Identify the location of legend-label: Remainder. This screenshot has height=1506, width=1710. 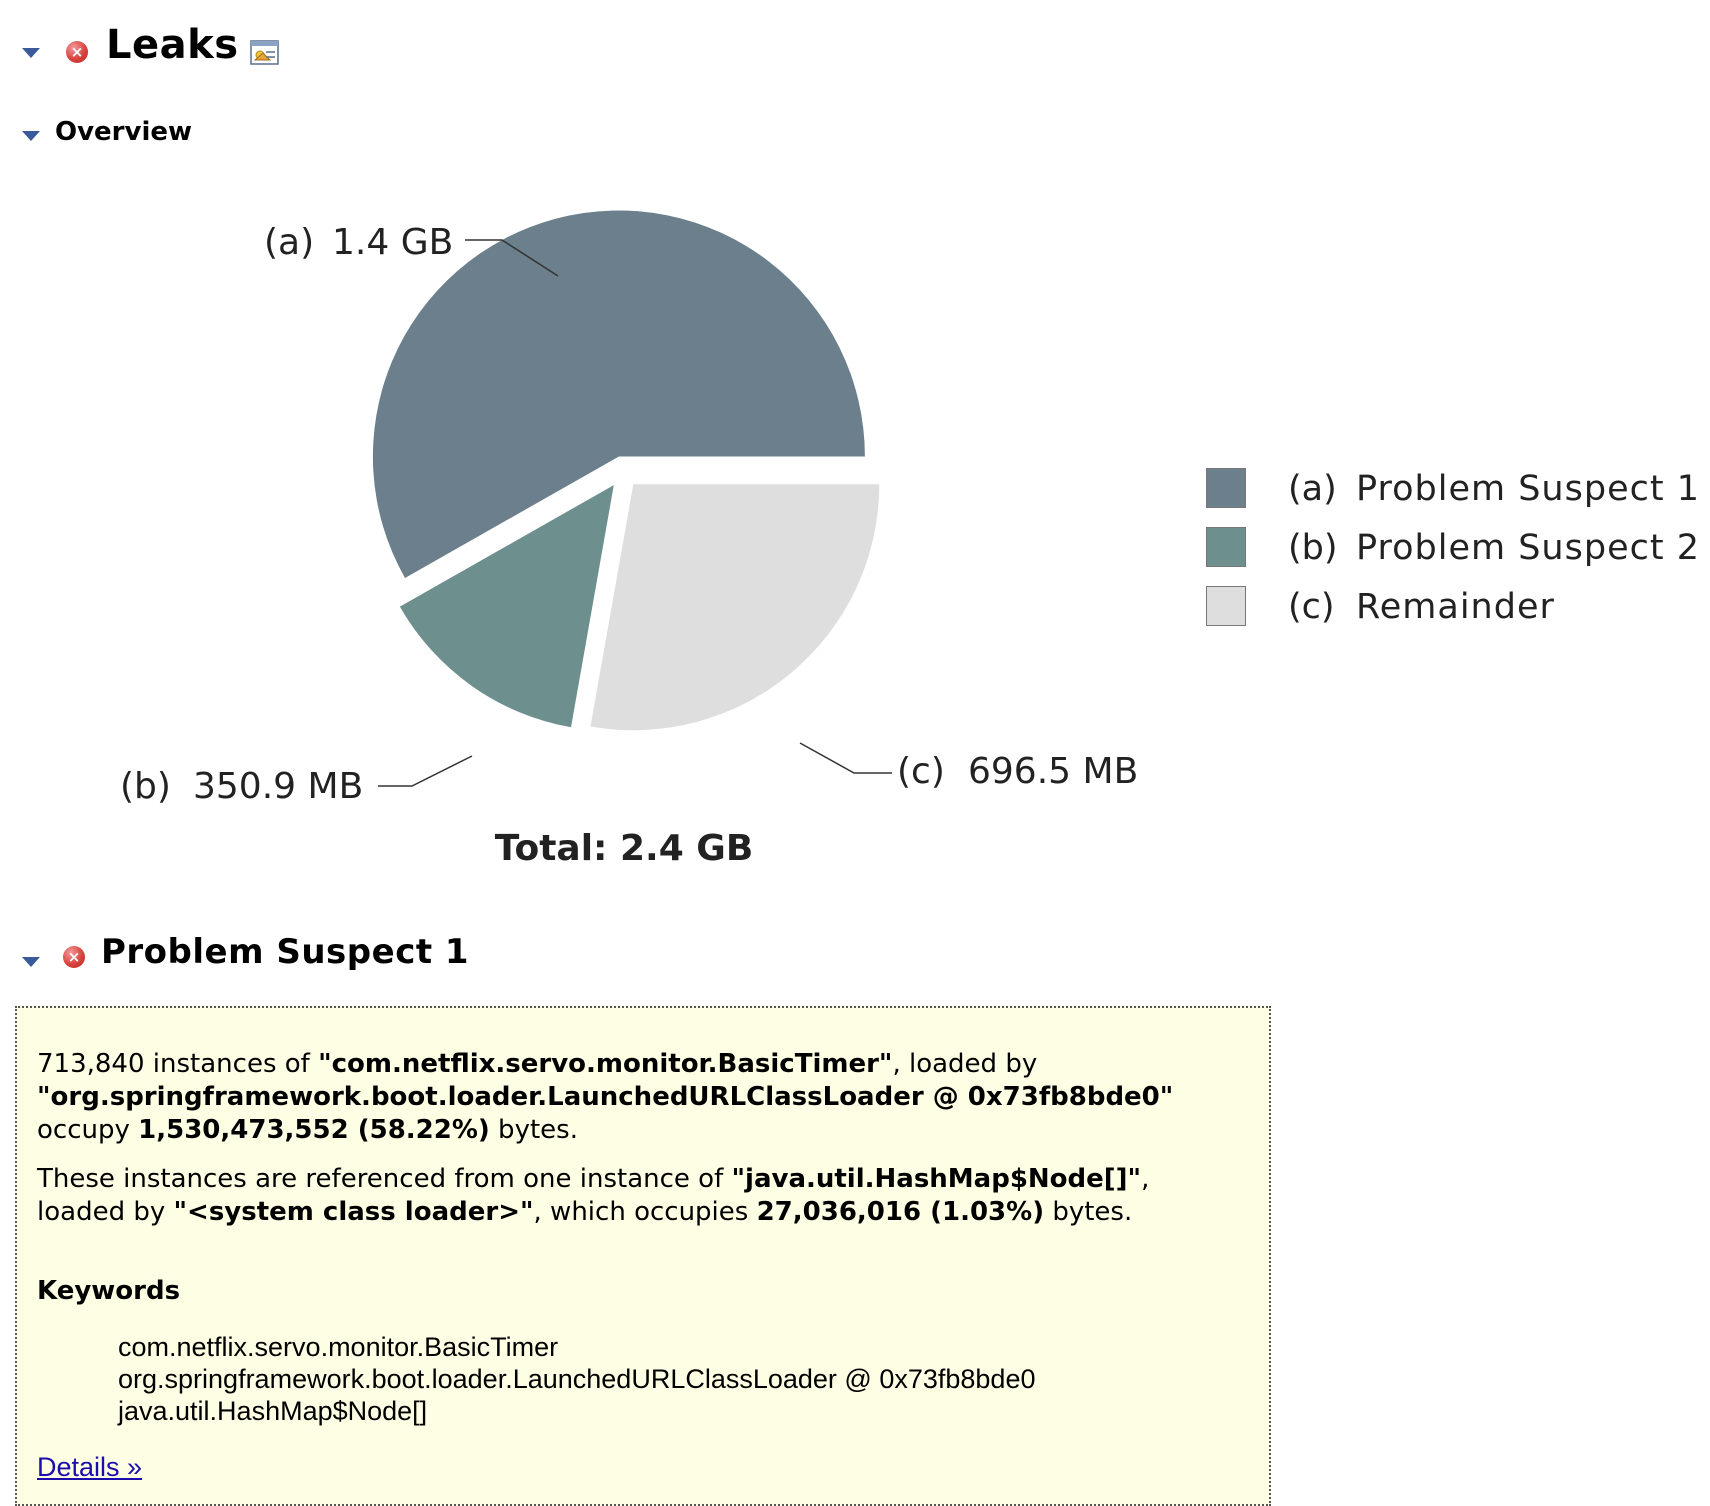
(1455, 607).